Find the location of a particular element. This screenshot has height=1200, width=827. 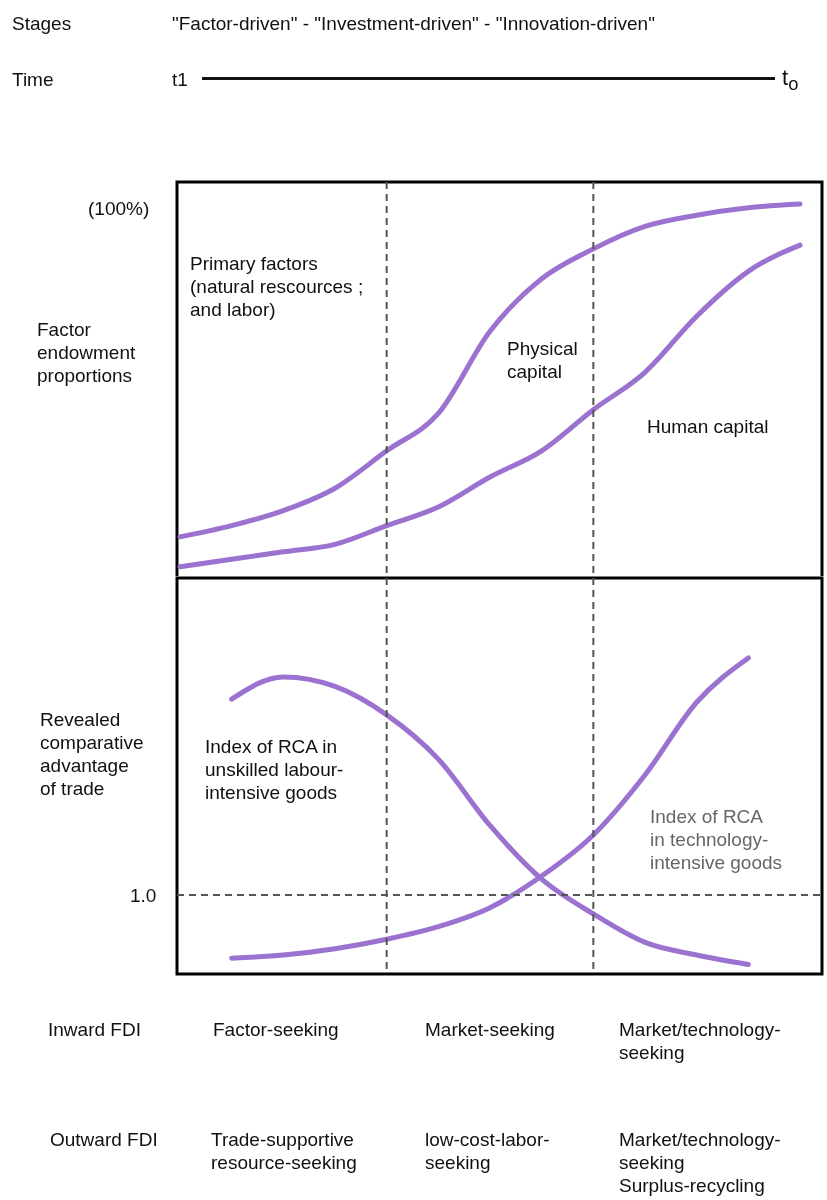

annotation: (100%) is located at coordinates (119, 208).